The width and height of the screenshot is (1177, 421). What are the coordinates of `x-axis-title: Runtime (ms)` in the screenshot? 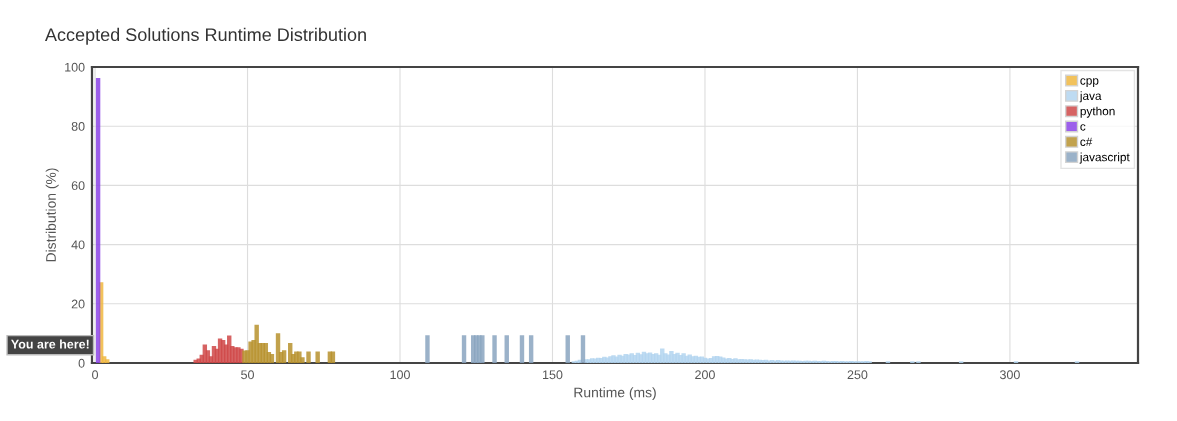 It's located at (615, 394).